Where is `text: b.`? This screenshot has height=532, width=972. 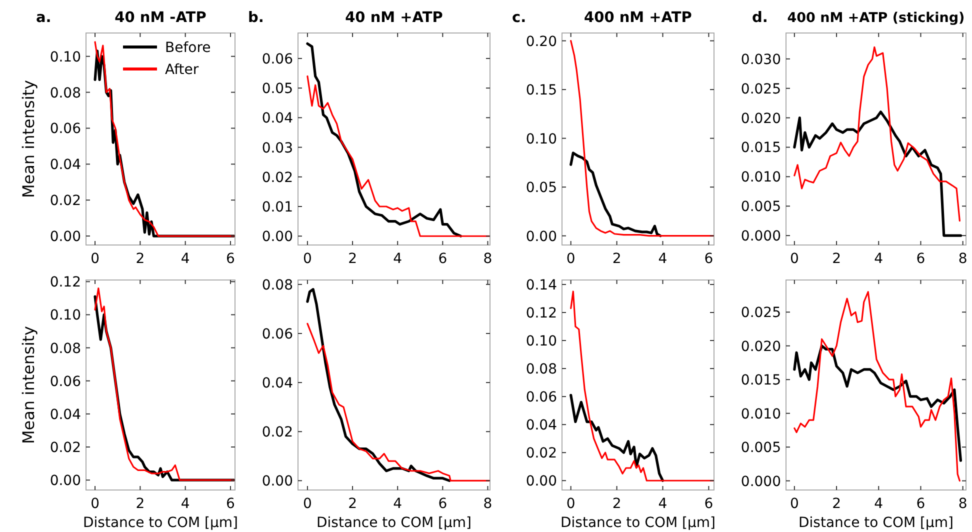 text: b. is located at coordinates (256, 18).